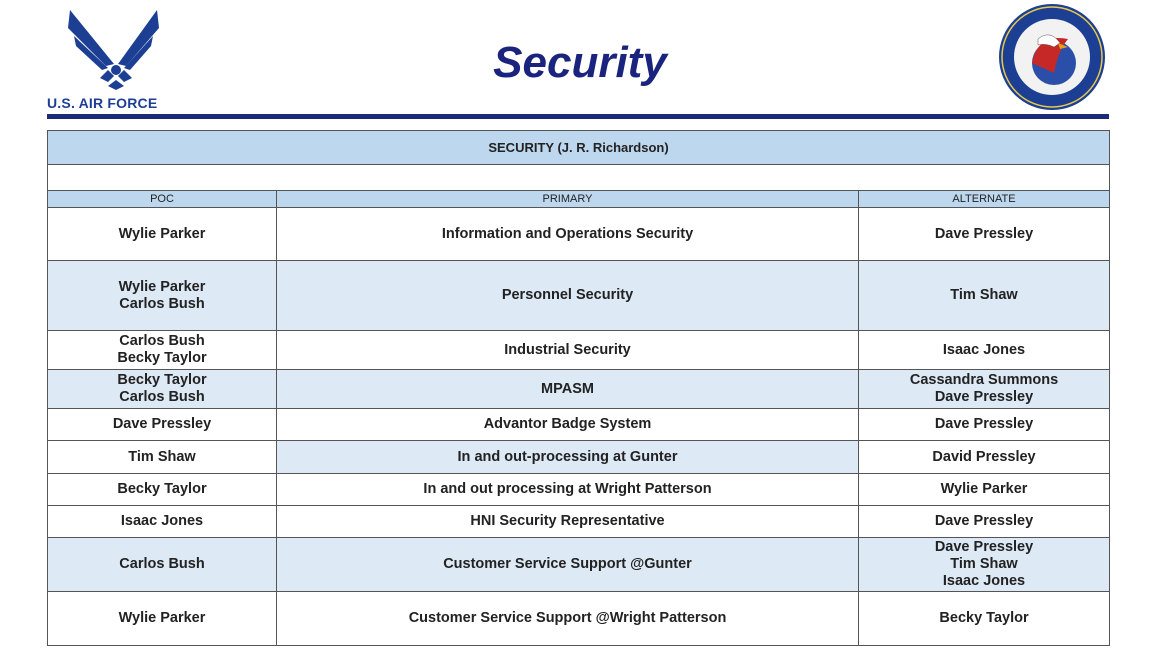 The width and height of the screenshot is (1156, 650). I want to click on alternate-name: Wylie Parker, so click(984, 489).